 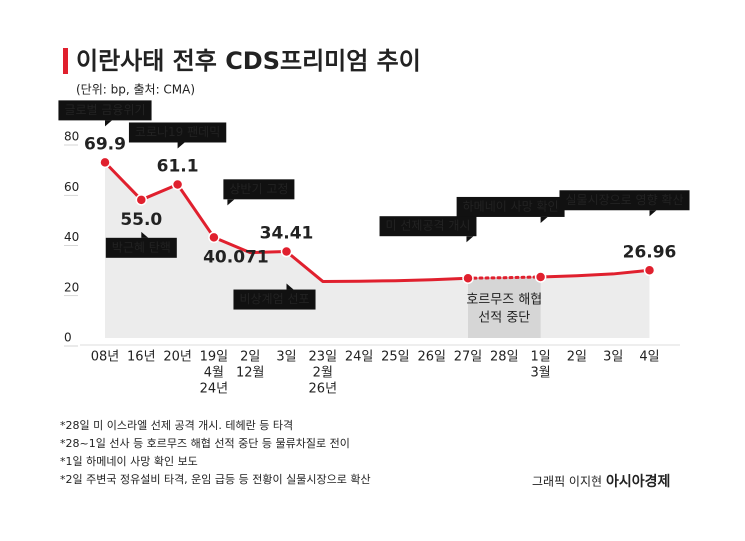 I want to click on callout-label: 미 선제공격 개시, so click(x=428, y=226).